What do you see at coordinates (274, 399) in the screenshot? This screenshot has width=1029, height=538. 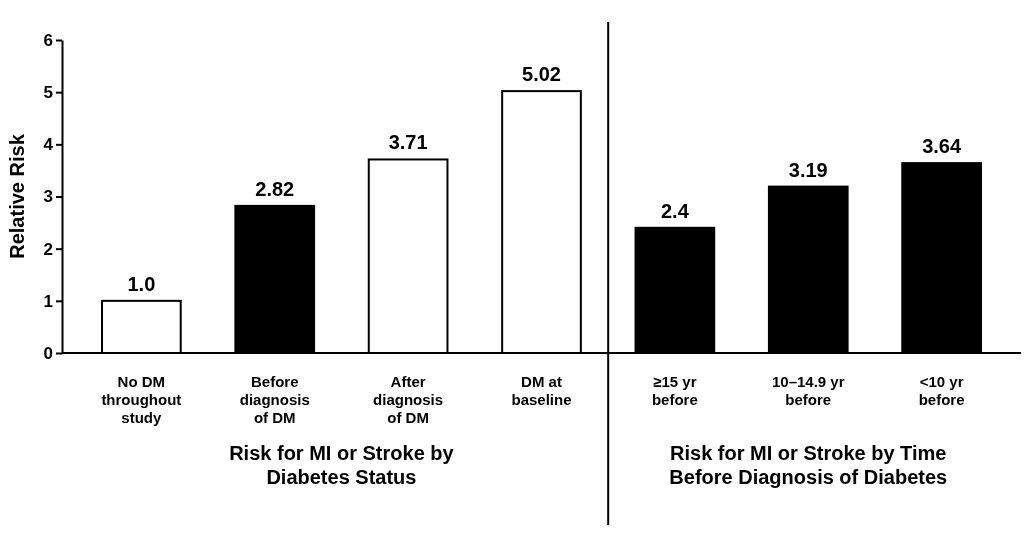 I see `x-tick-label: Before diagnosis of DM` at bounding box center [274, 399].